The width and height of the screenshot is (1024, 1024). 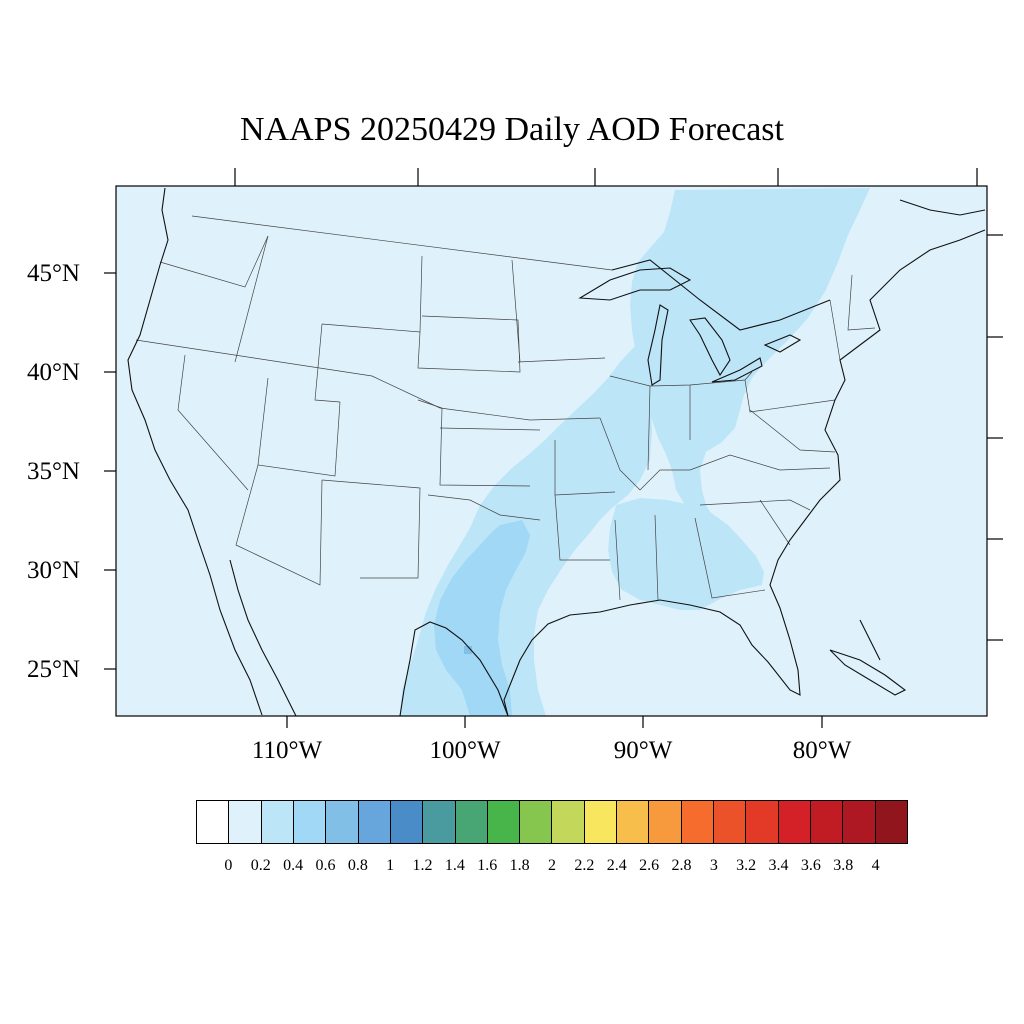 I want to click on lon-label-80w: 80°W, so click(x=822, y=750).